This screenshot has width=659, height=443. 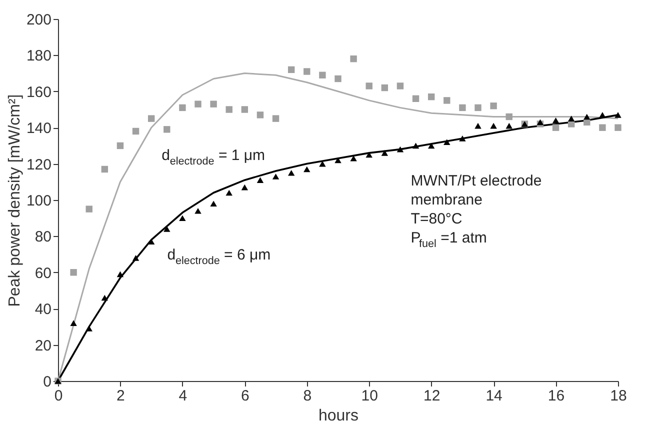 I want to click on x-tick-label: 0, so click(x=58, y=396).